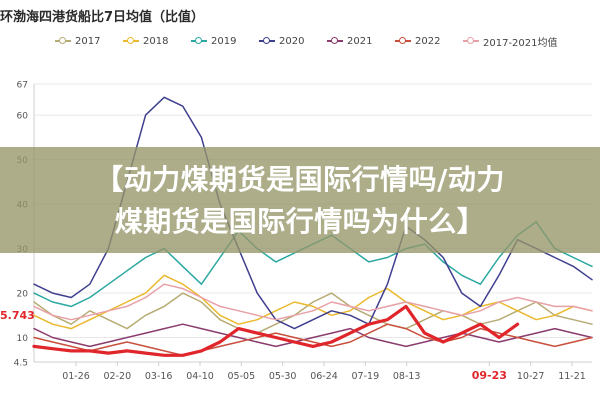  Describe the element at coordinates (21, 364) in the screenshot. I see `y-tick-label: 4.5` at that location.